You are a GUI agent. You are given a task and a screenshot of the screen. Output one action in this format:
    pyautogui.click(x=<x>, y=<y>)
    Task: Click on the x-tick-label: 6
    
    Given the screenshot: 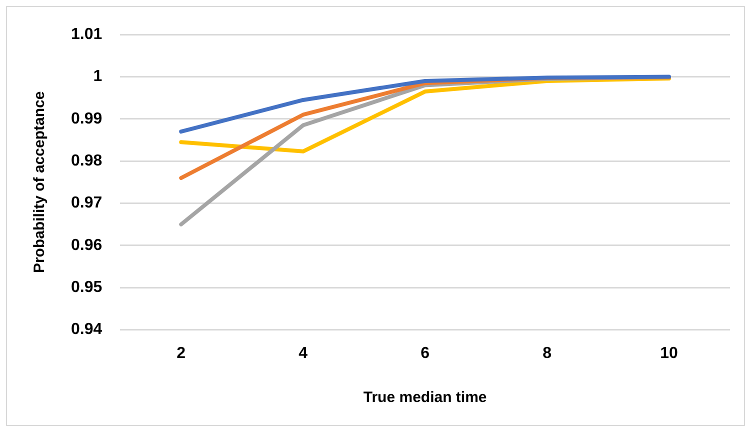 What is the action you would take?
    pyautogui.click(x=425, y=353)
    